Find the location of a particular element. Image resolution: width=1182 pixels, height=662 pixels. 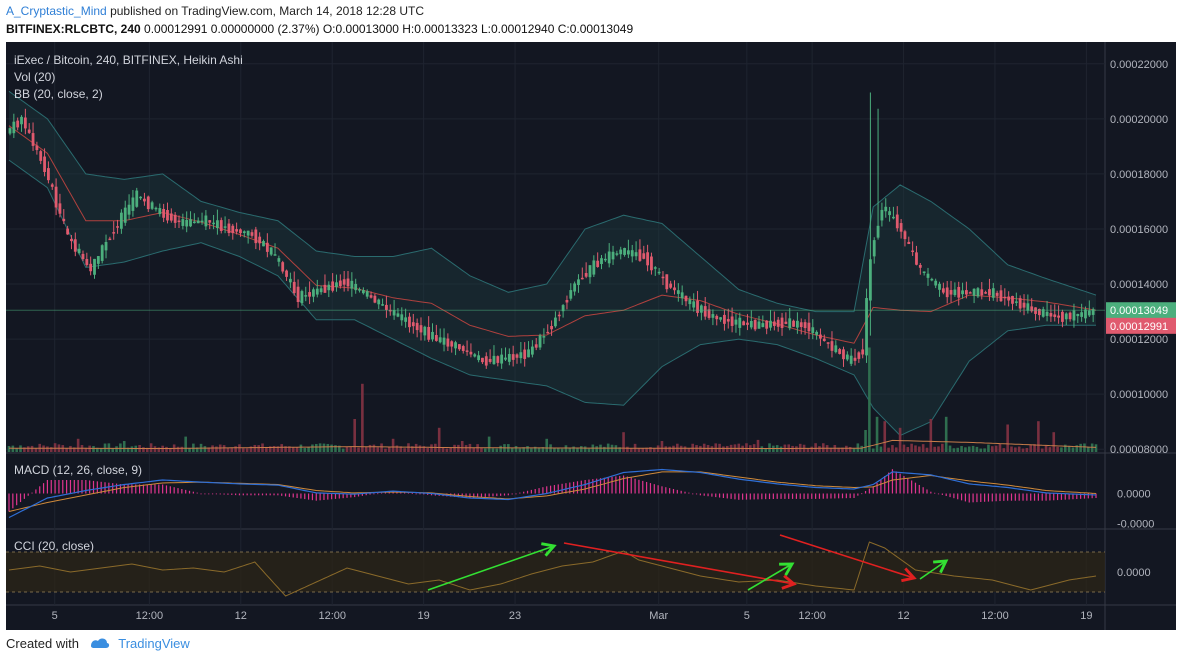

bb-legend: BB (20, close, 2) is located at coordinates (58, 94).